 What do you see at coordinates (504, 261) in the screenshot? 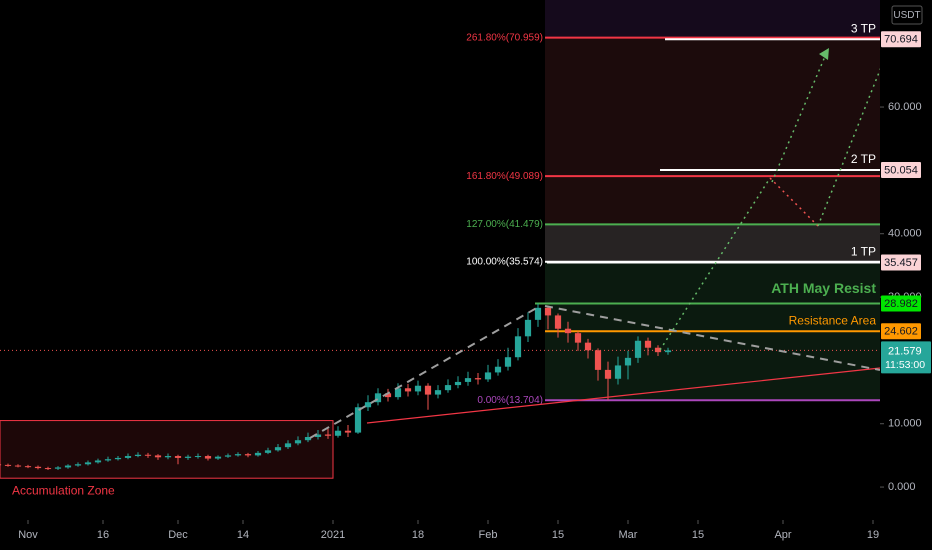
I see `fib-label: 100.00%(35.574)` at bounding box center [504, 261].